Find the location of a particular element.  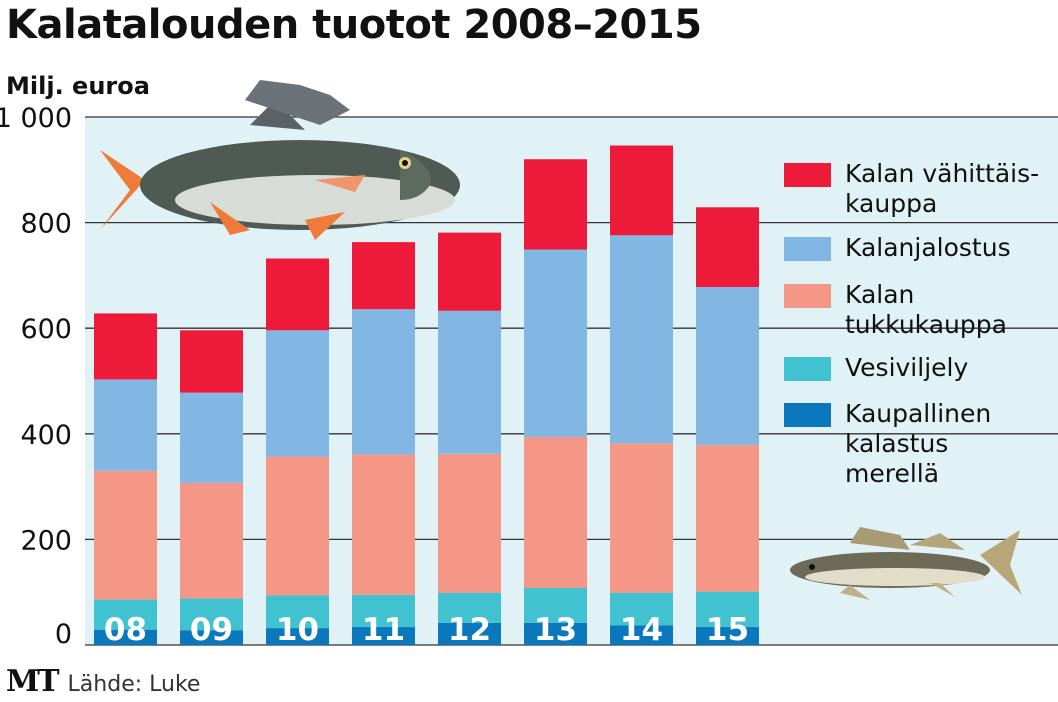

legend-label: Kalan tukkukauppa is located at coordinates (926, 309).